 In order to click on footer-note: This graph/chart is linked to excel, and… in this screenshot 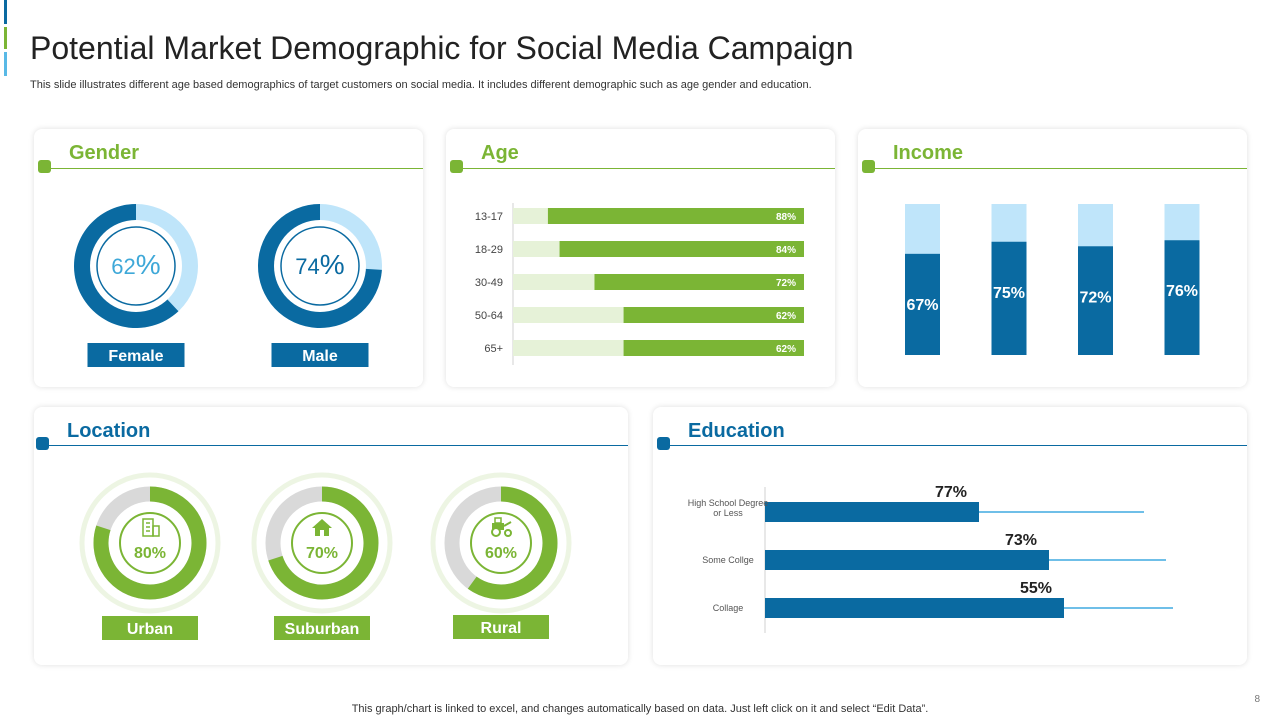, I will do `click(640, 709)`.